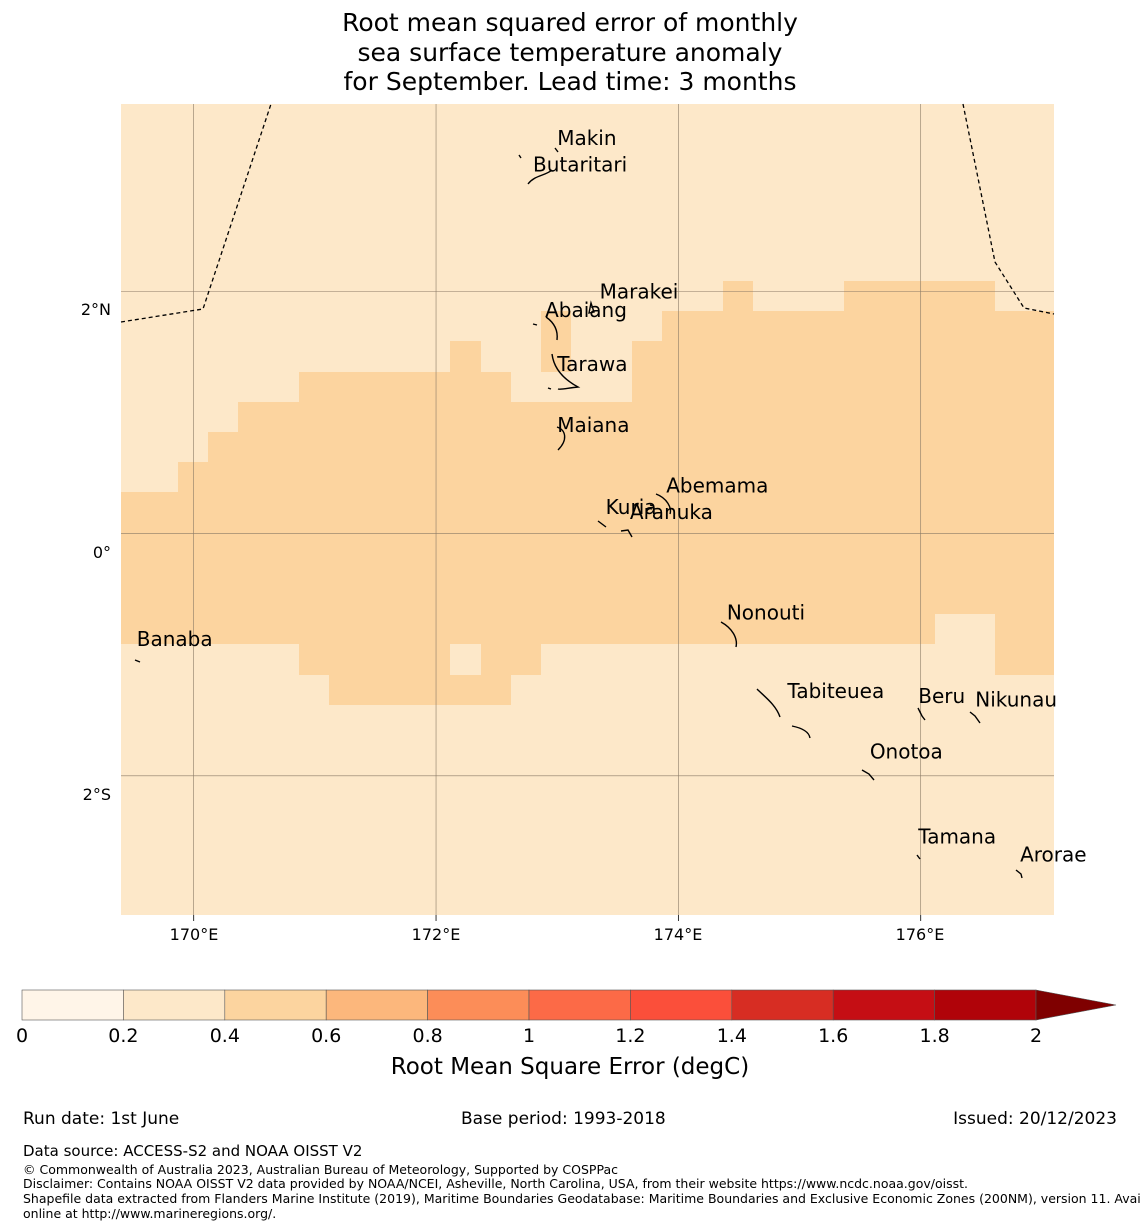 This screenshot has width=1140, height=1230. What do you see at coordinates (1008, 209) in the screenshot?
I see `eez-boundary-east` at bounding box center [1008, 209].